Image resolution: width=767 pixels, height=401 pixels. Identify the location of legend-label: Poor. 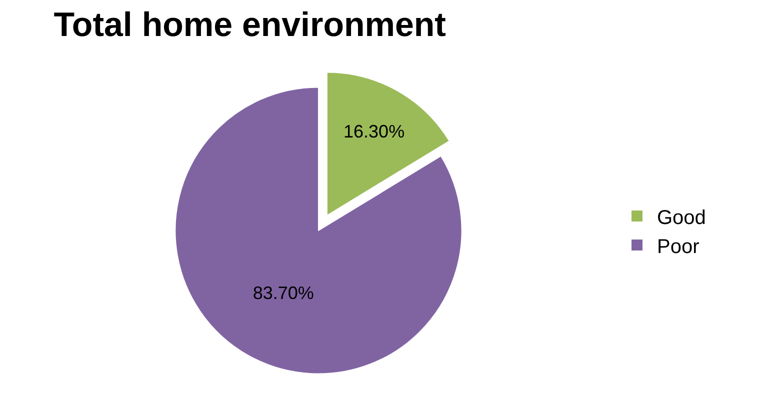
(678, 247).